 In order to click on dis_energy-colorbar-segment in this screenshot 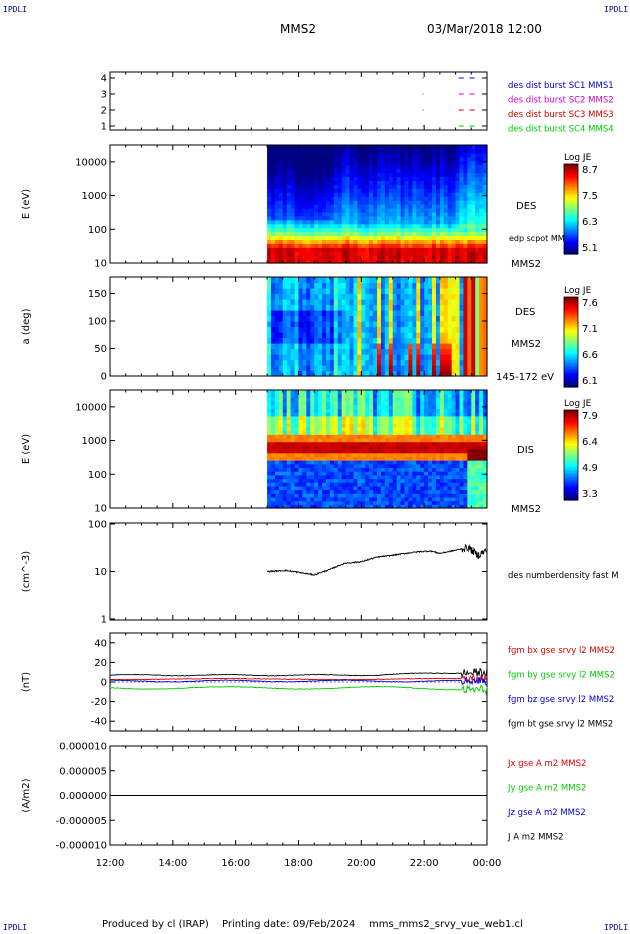, I will do `click(571, 477)`.